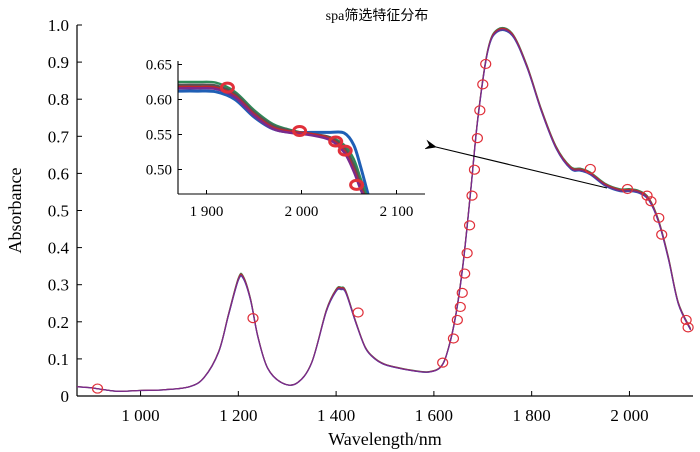 This screenshot has height=452, width=700. I want to click on y-tick-label: 1.0, so click(58, 25).